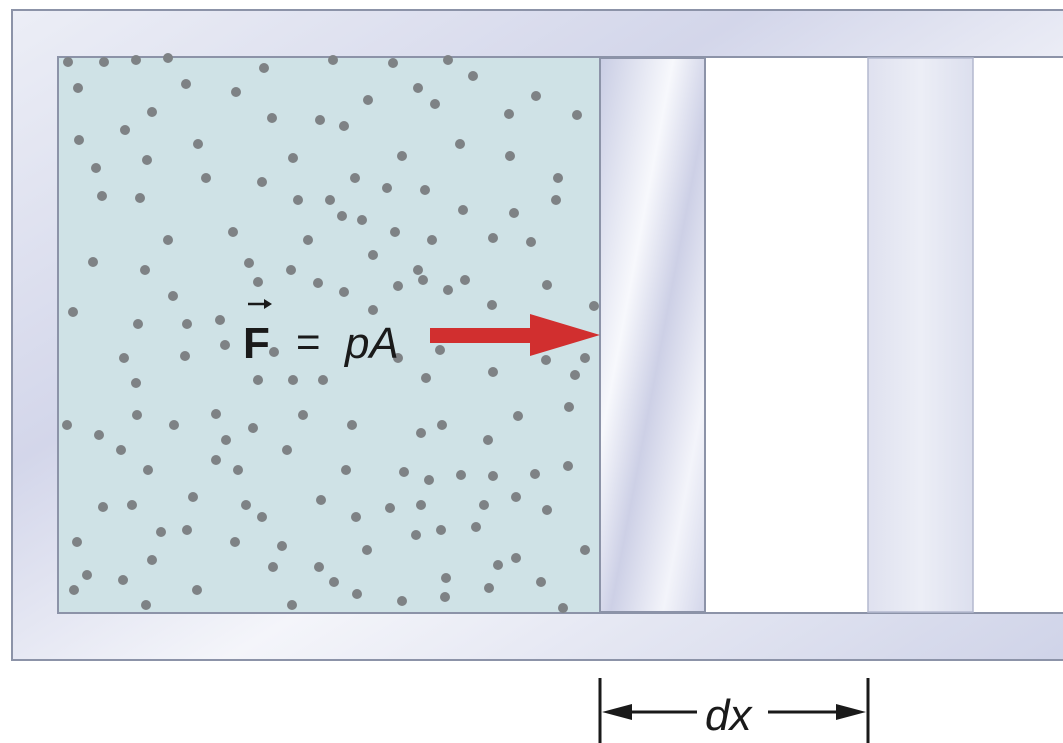  Describe the element at coordinates (851, 712) in the screenshot. I see `right-arrowhead-icon` at that location.